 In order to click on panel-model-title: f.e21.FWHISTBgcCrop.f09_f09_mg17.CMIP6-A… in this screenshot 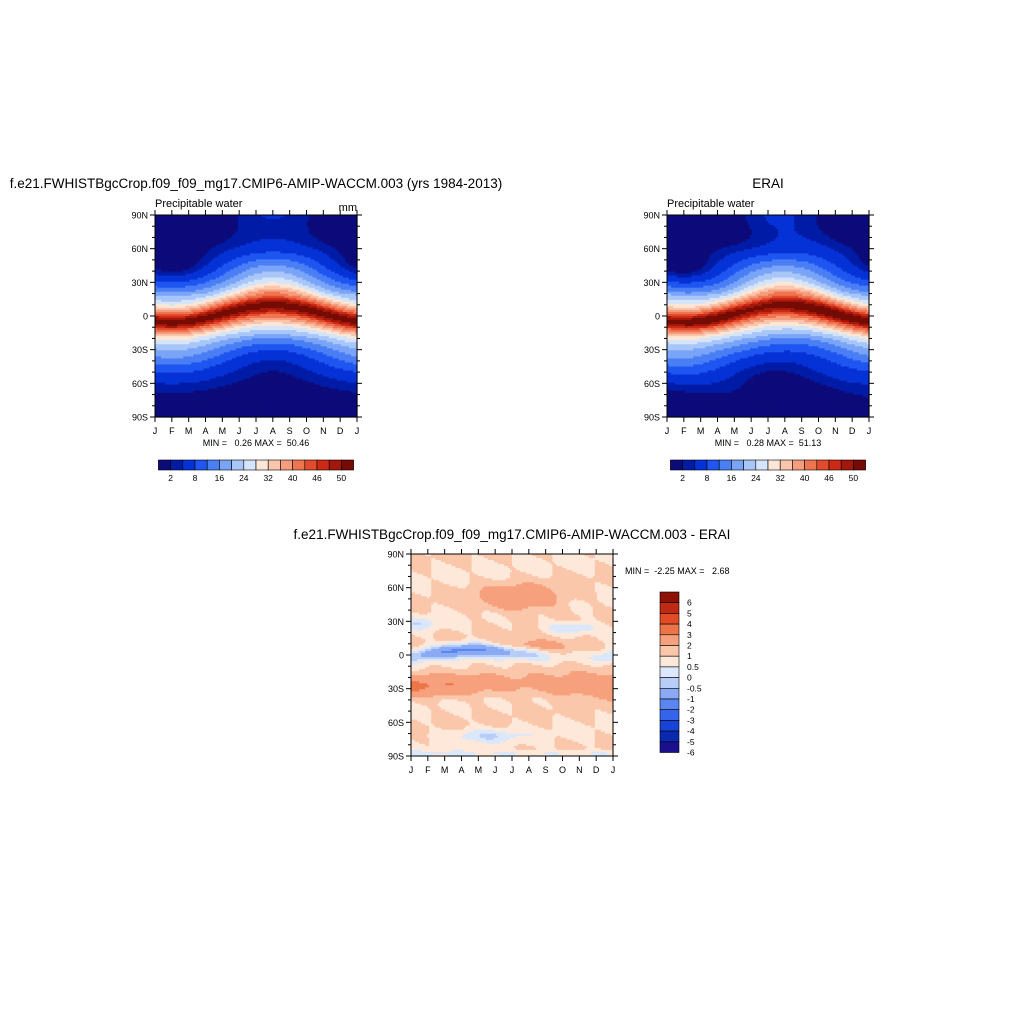, I will do `click(256, 183)`.